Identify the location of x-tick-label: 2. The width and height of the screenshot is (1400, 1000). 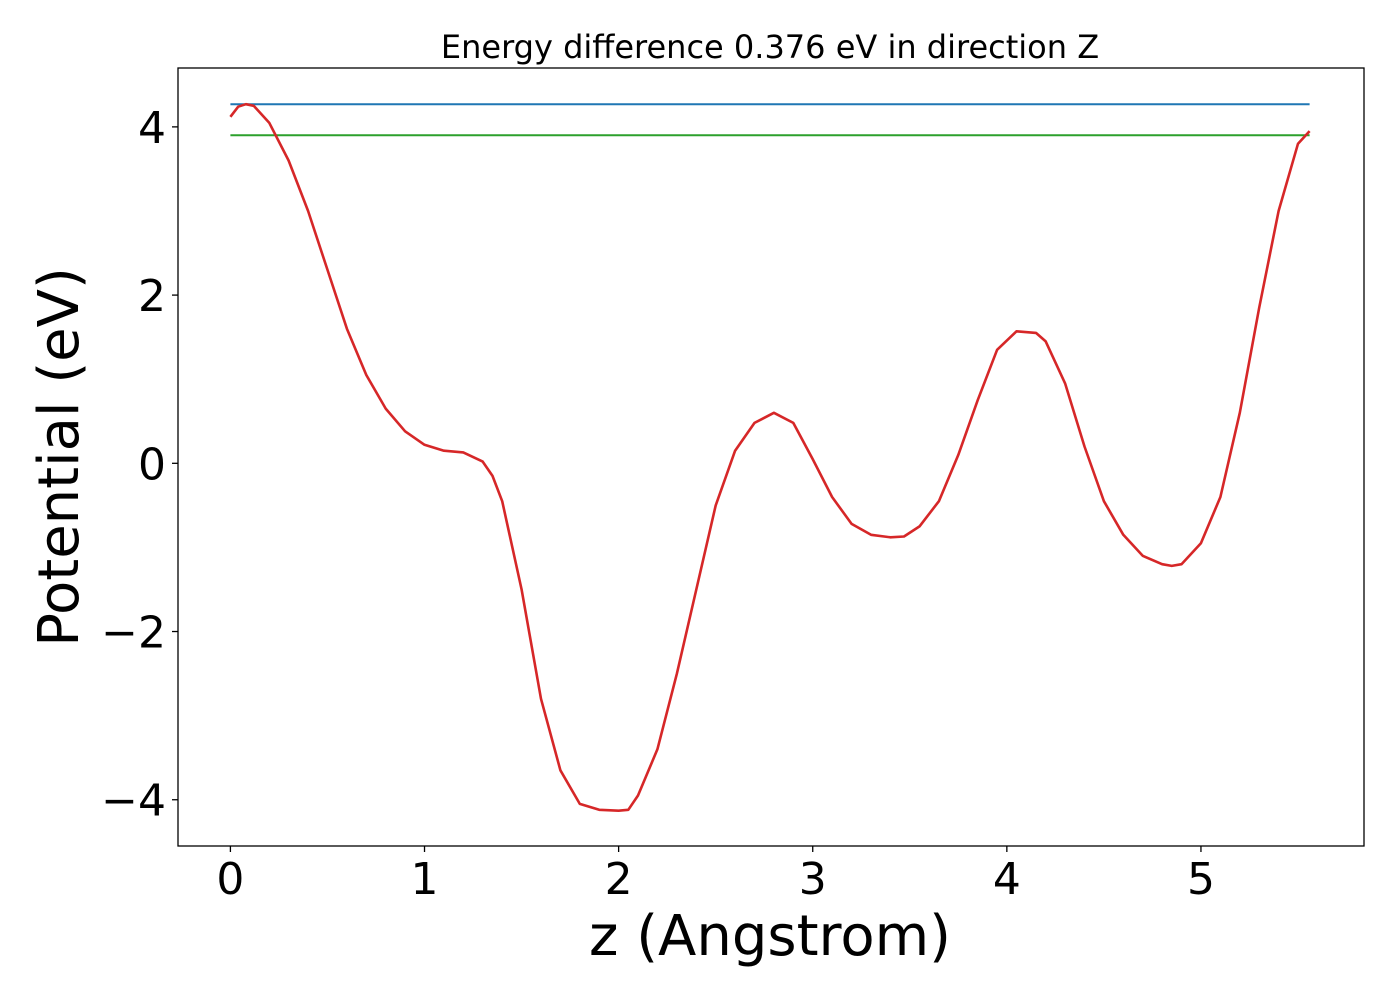
(619, 879).